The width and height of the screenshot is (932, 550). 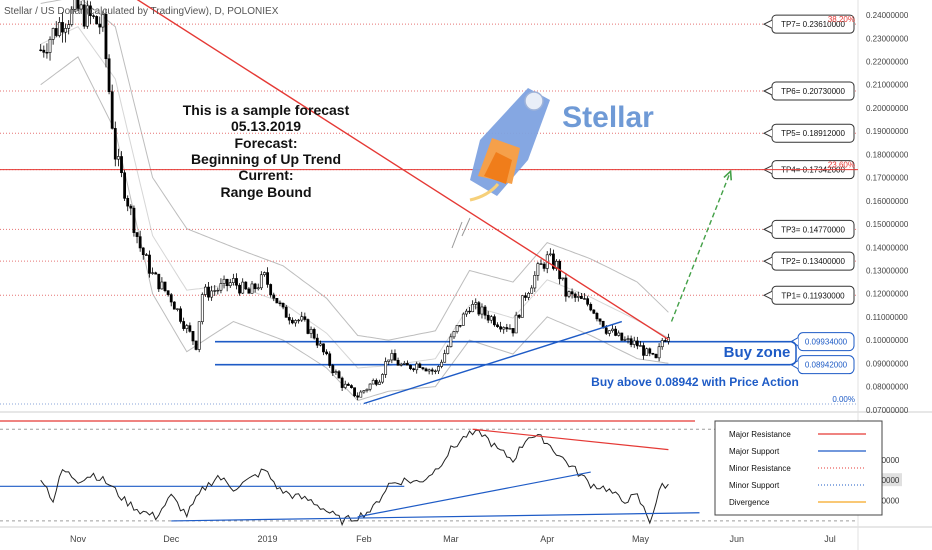 What do you see at coordinates (266, 159) in the screenshot?
I see `annotation-line-4: Beginning of Up Trend` at bounding box center [266, 159].